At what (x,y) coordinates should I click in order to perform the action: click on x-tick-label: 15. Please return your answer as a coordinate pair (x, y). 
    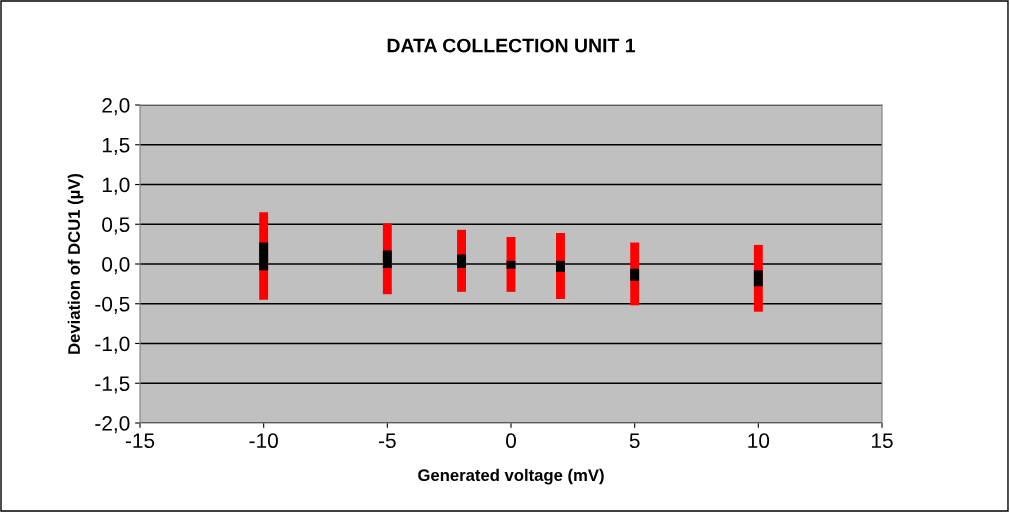
    Looking at the image, I should click on (882, 441).